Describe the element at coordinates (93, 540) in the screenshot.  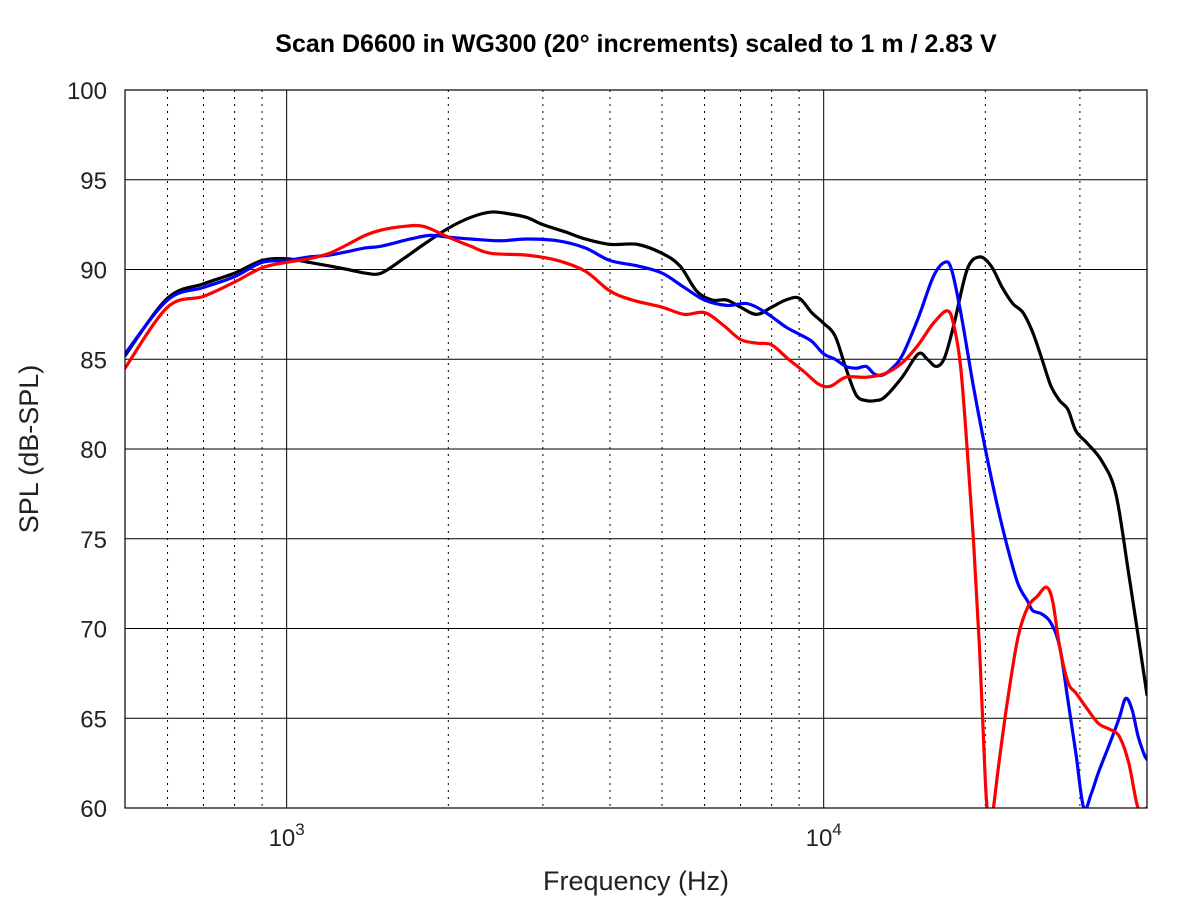
I see `y-tick-label: 75` at that location.